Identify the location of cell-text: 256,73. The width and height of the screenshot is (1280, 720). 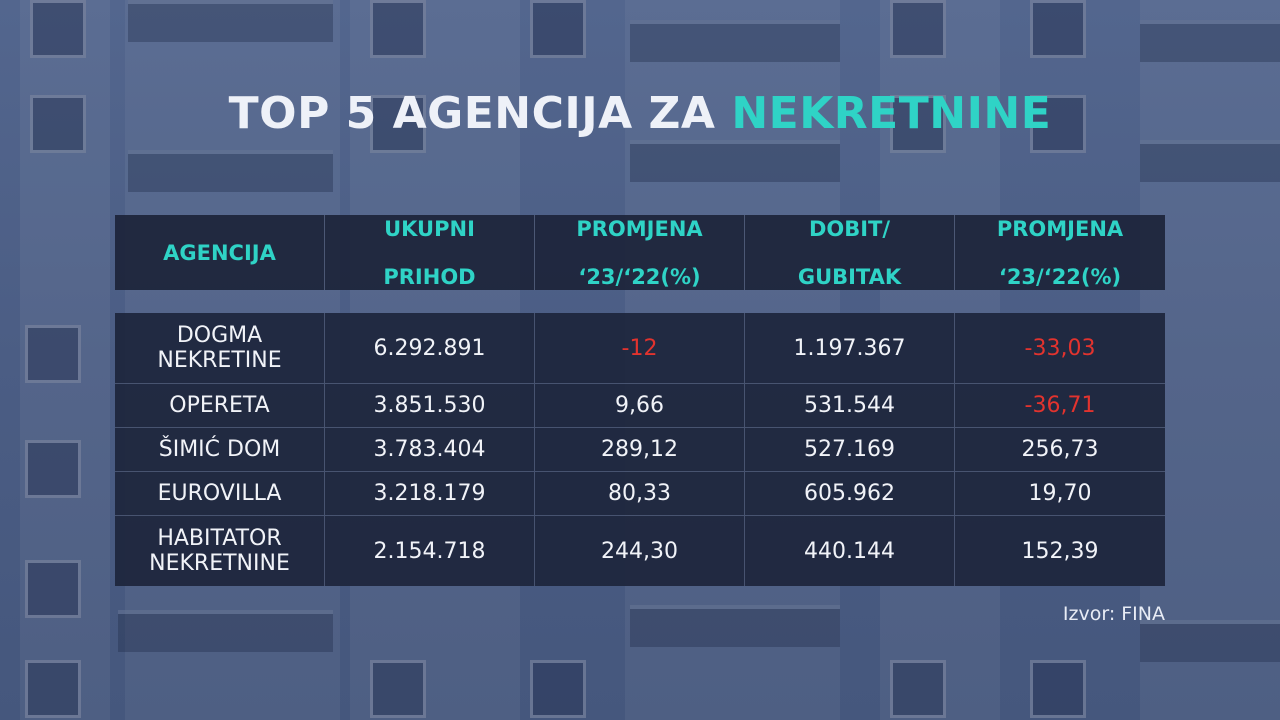
(1060, 449).